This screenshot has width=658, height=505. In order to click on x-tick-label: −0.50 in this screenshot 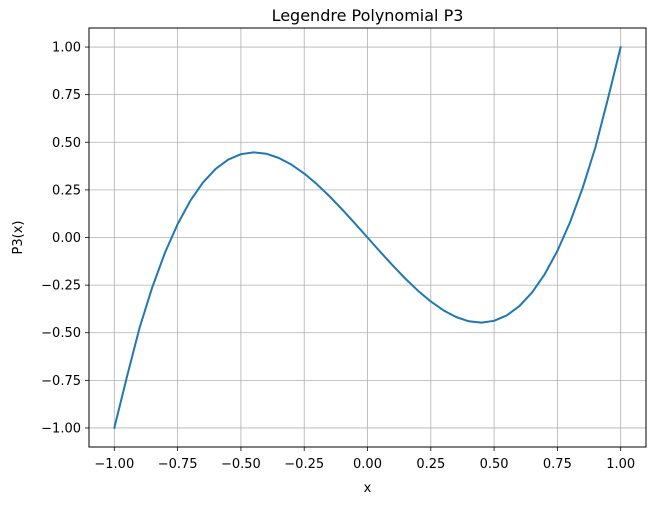, I will do `click(241, 464)`.